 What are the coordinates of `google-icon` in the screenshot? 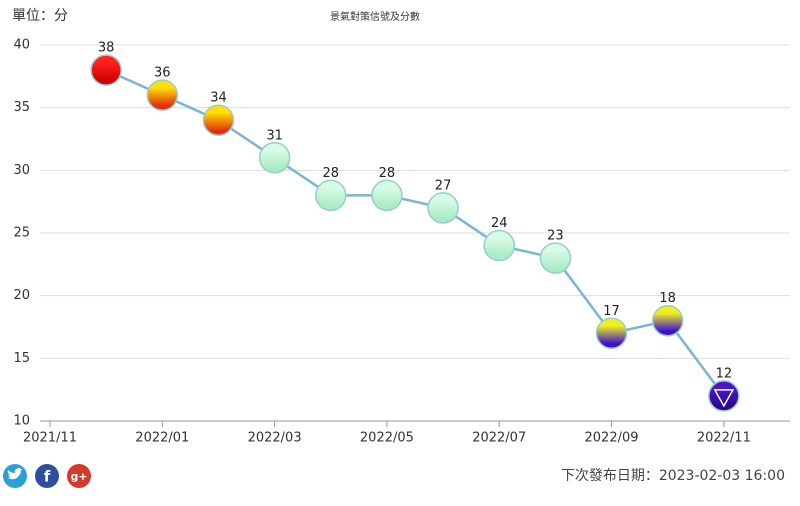 It's located at (79, 476).